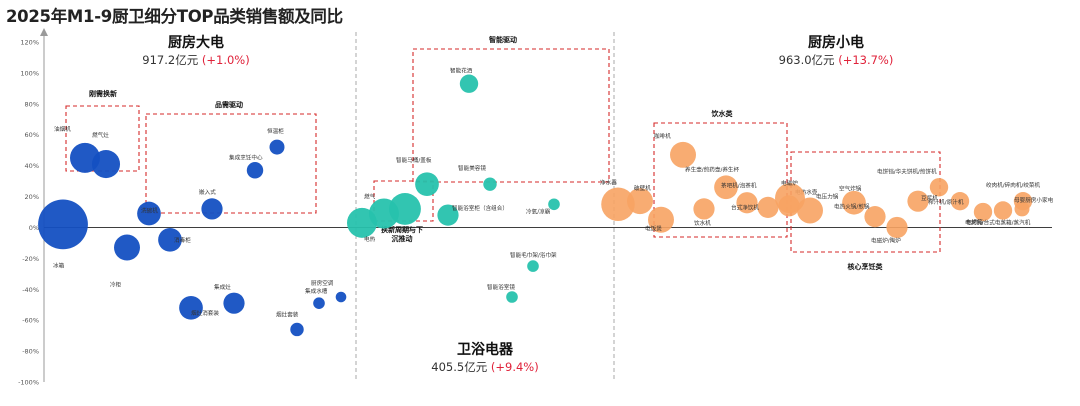  Describe the element at coordinates (34, 228) in the screenshot. I see `y-tick-label: 0%` at that location.